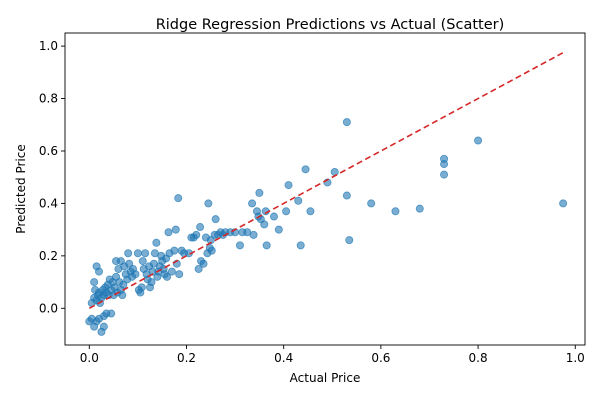 The image size is (600, 404). I want to click on y-tick-label: 0.2, so click(48, 256).